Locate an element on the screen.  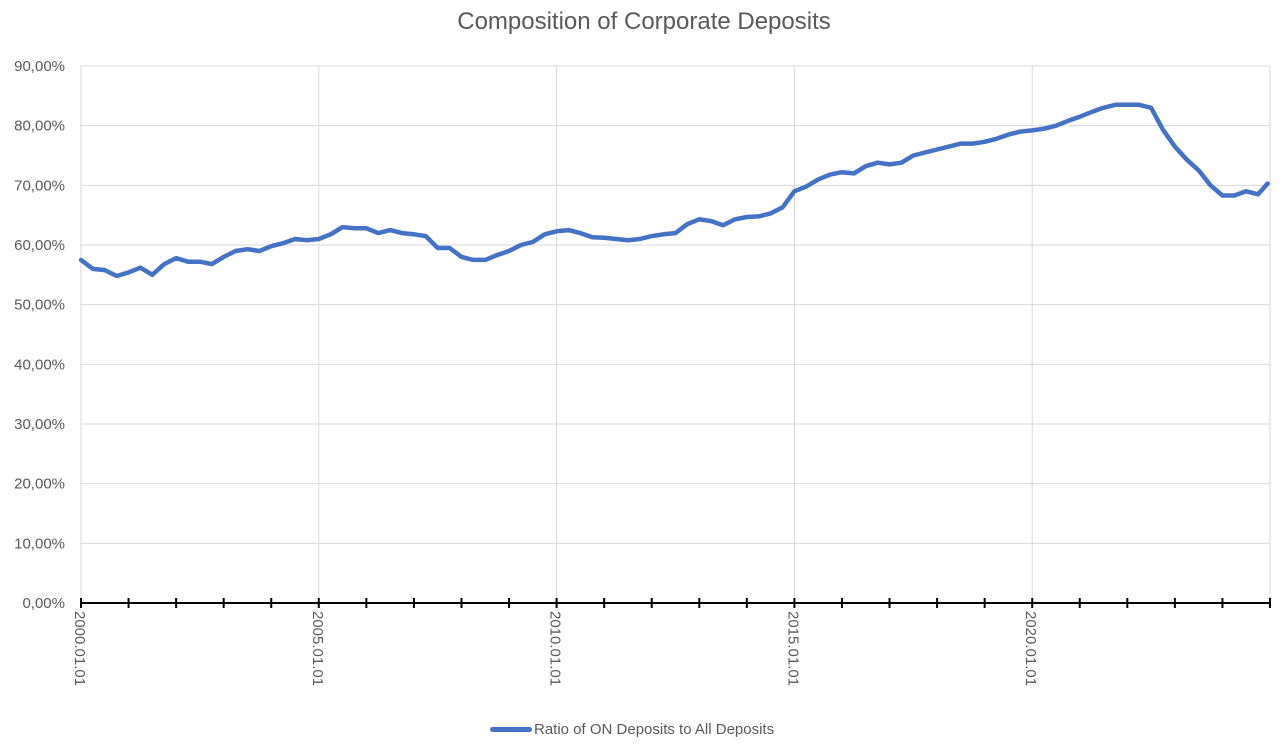
x-tick-label: 2020.01.01 is located at coordinates (1030, 648).